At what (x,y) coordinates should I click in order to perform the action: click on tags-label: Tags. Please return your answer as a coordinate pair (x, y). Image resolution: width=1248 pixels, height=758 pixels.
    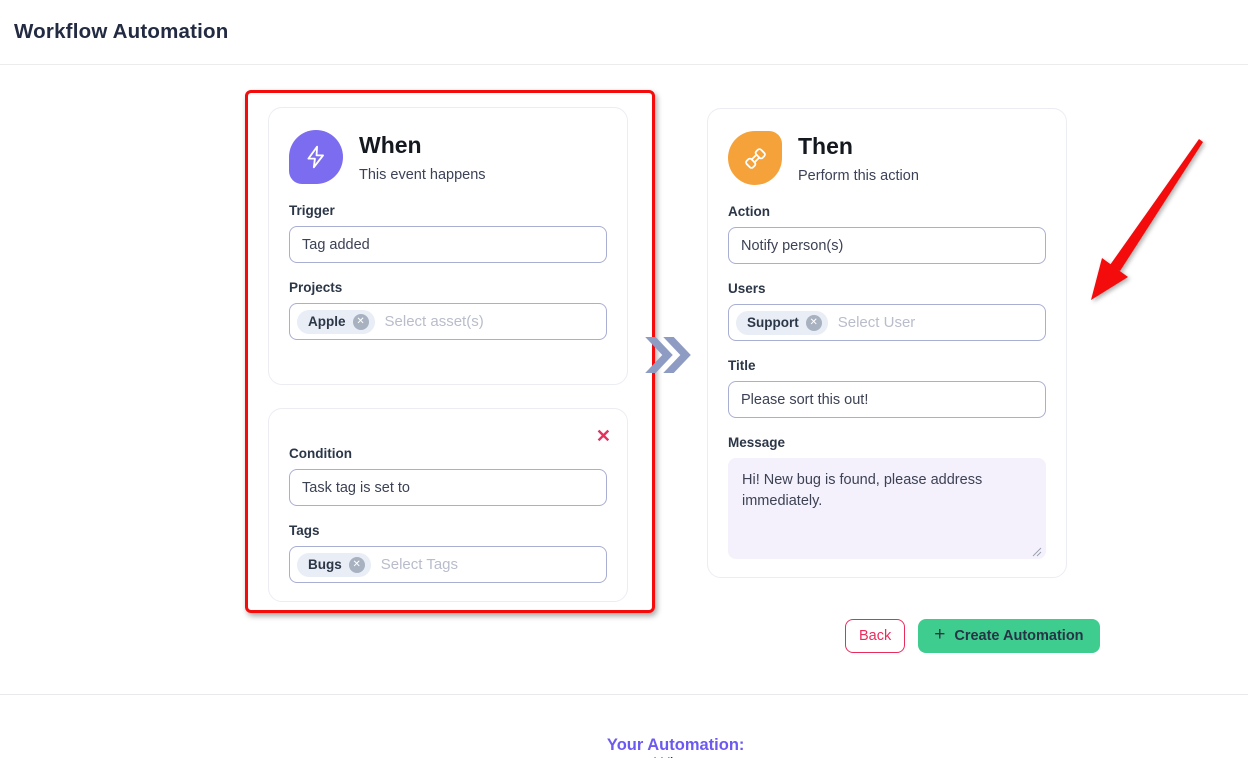
    Looking at the image, I should click on (304, 530).